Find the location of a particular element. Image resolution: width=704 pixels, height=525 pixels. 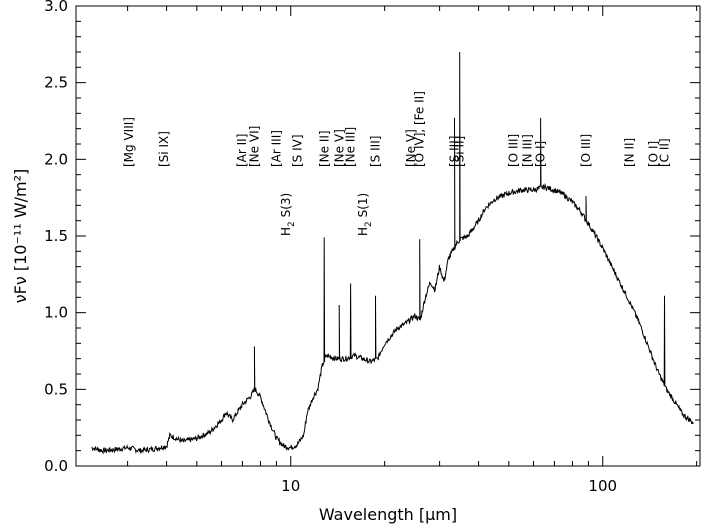

y-tick-label: 0.0 is located at coordinates (56, 466).